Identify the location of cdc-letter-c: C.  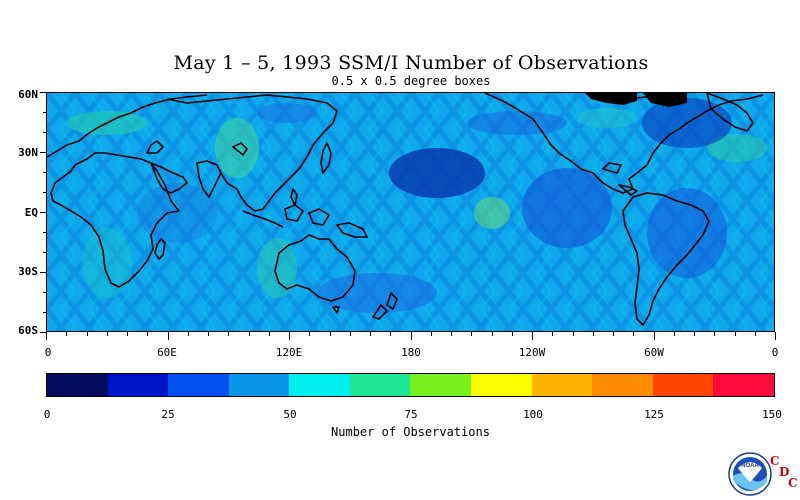
(775, 461).